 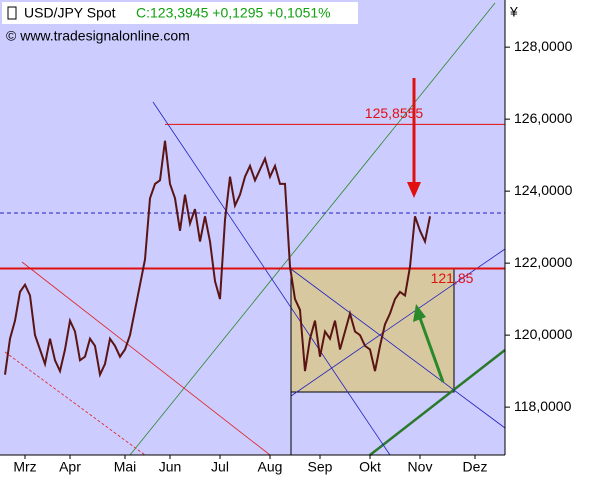 What do you see at coordinates (543, 262) in the screenshot?
I see `y-tick-label: 122,0000` at bounding box center [543, 262].